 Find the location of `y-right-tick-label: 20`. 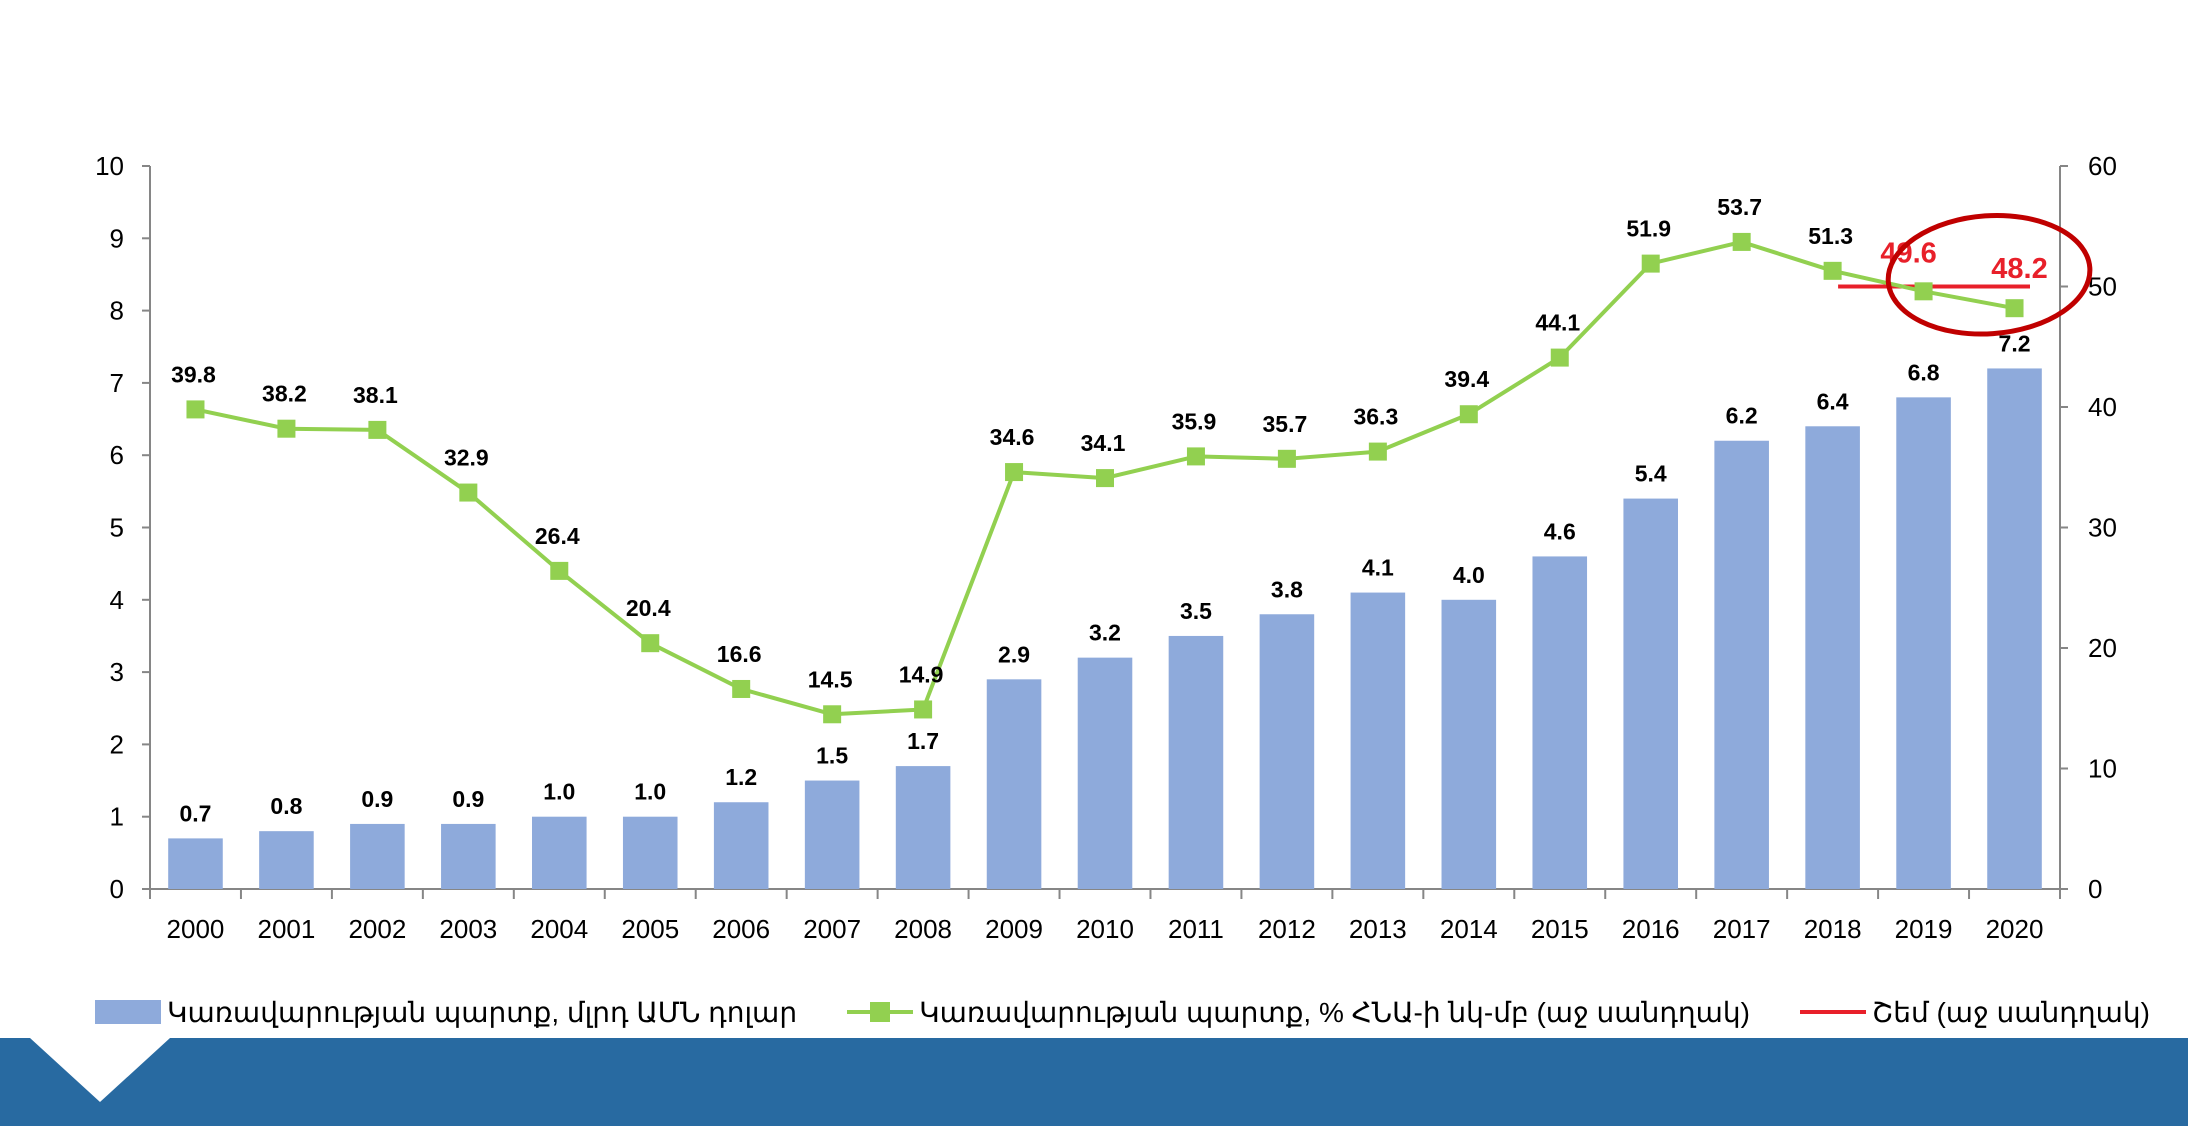

y-right-tick-label: 20 is located at coordinates (2102, 648).